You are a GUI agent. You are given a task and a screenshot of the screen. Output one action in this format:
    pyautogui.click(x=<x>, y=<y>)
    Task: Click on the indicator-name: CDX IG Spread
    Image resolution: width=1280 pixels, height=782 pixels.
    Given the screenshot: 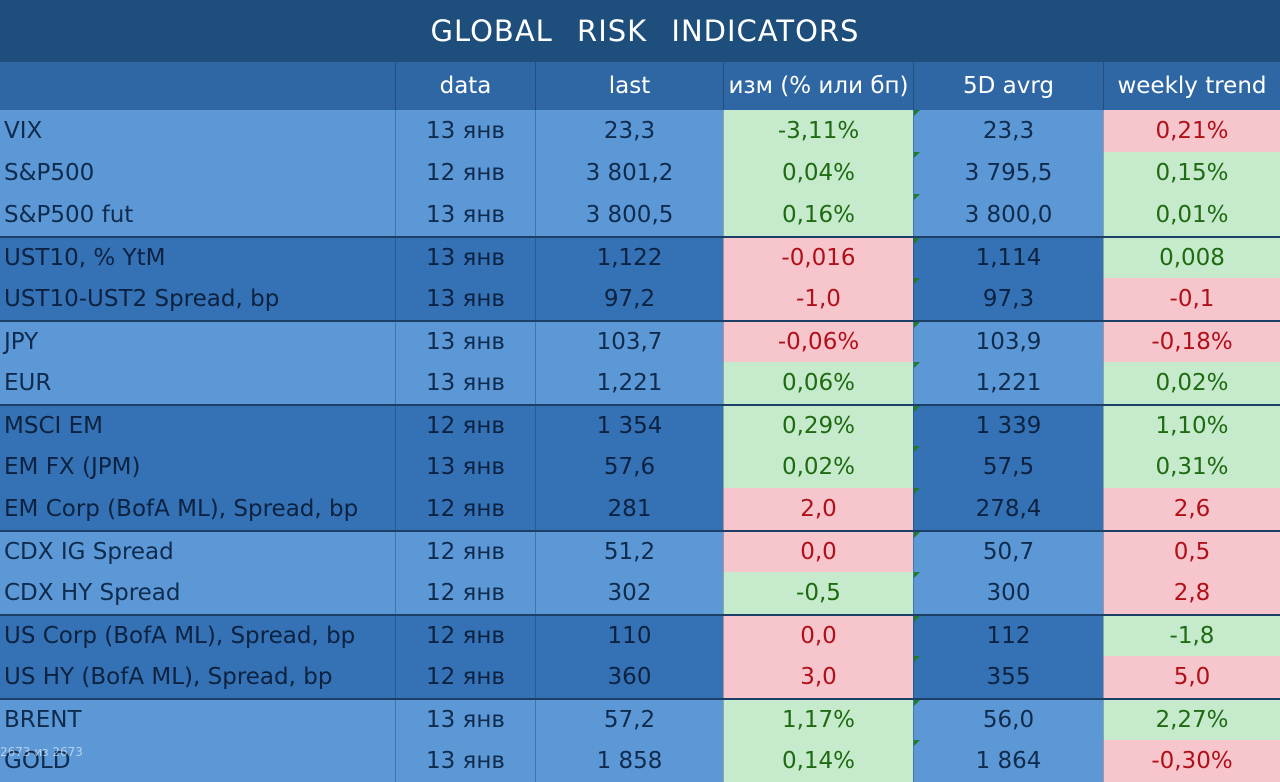 What is the action you would take?
    pyautogui.click(x=197, y=552)
    